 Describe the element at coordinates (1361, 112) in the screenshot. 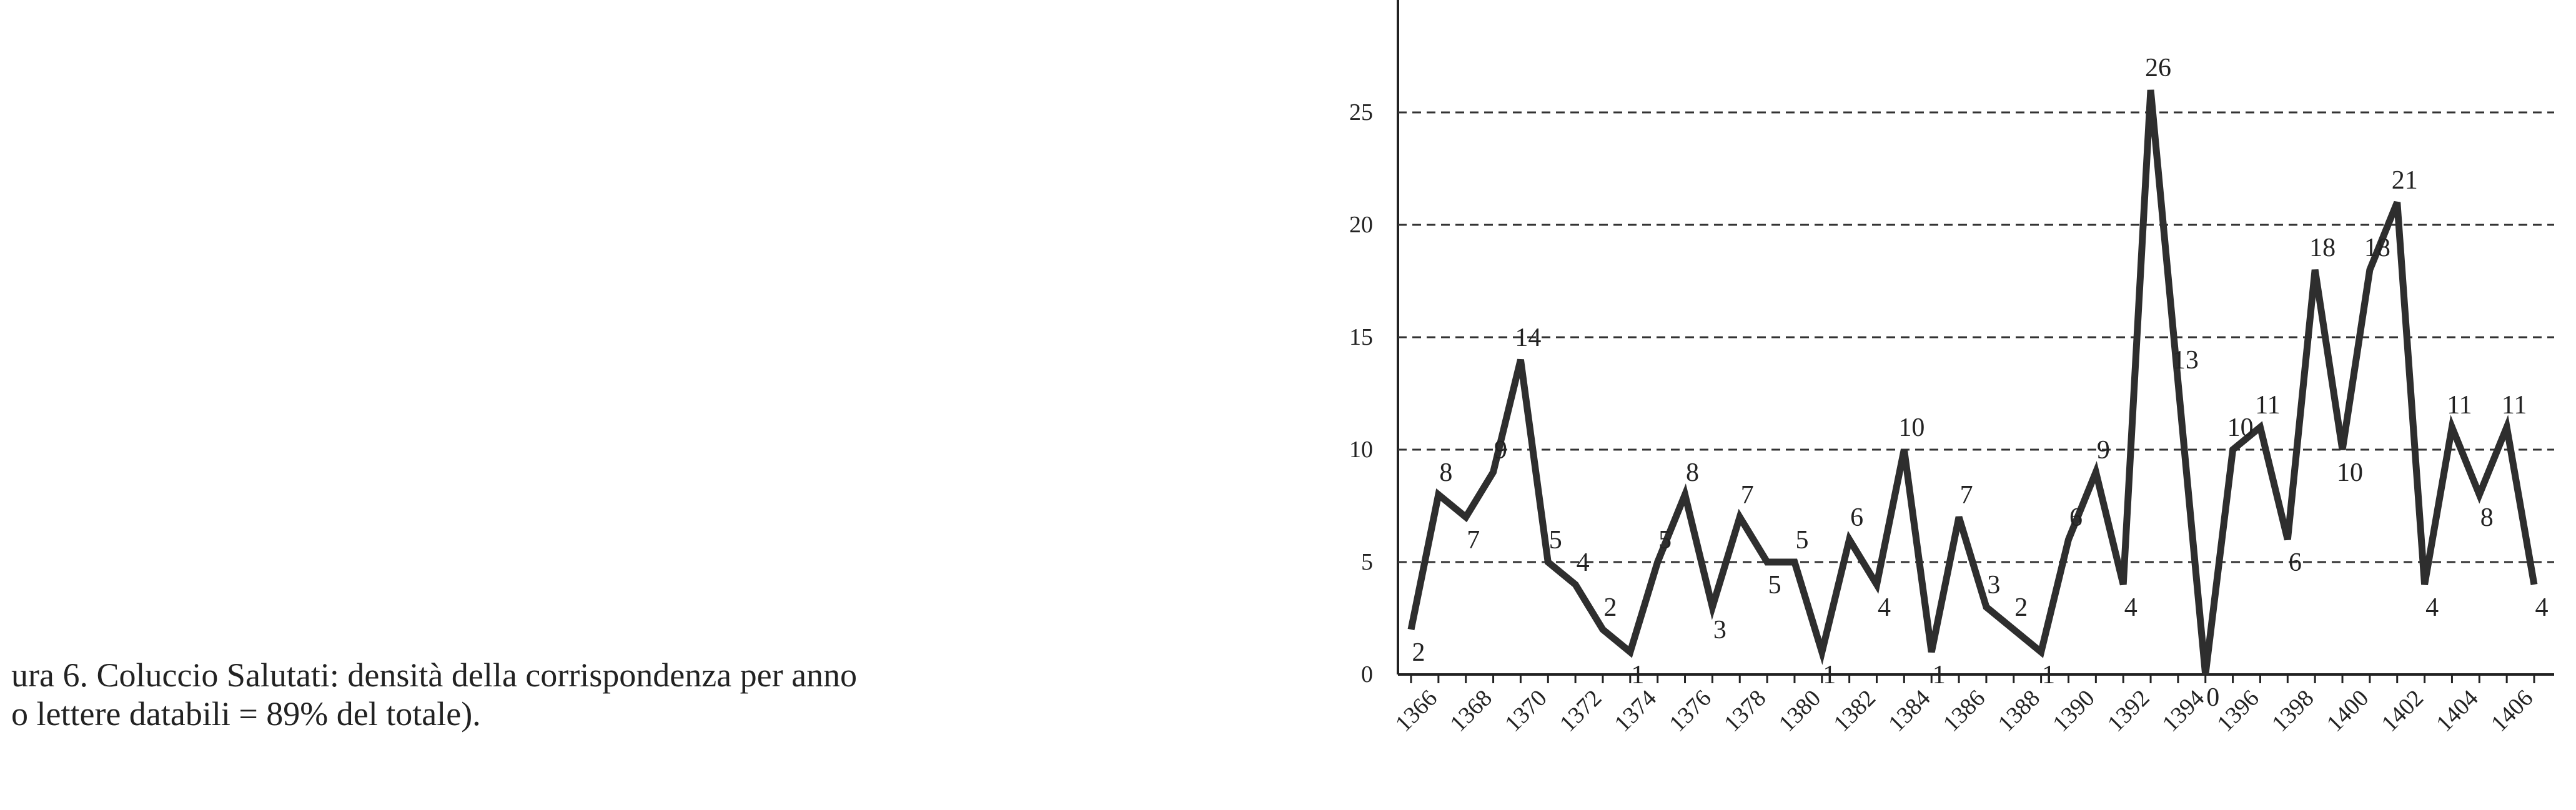

I see `y-tick-label: 25` at that location.